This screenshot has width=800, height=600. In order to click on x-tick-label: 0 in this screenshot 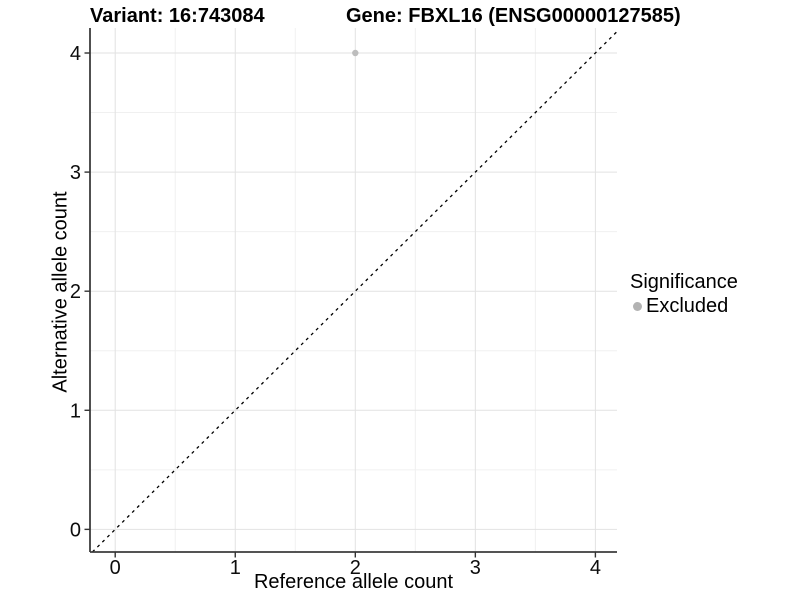, I will do `click(115, 568)`.